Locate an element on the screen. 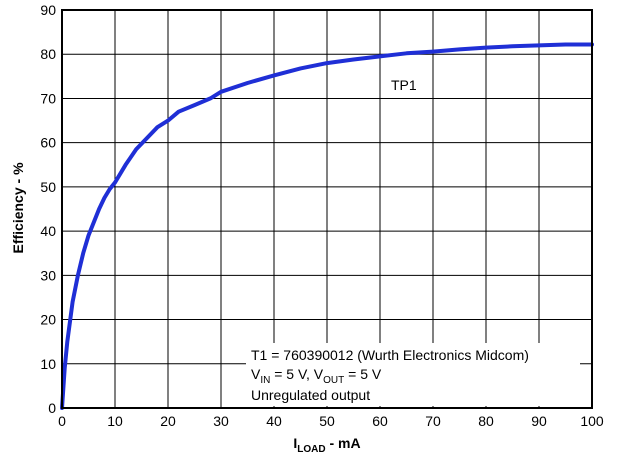 Image resolution: width=621 pixels, height=458 pixels. y-tick-label: 90 is located at coordinates (48, 10).